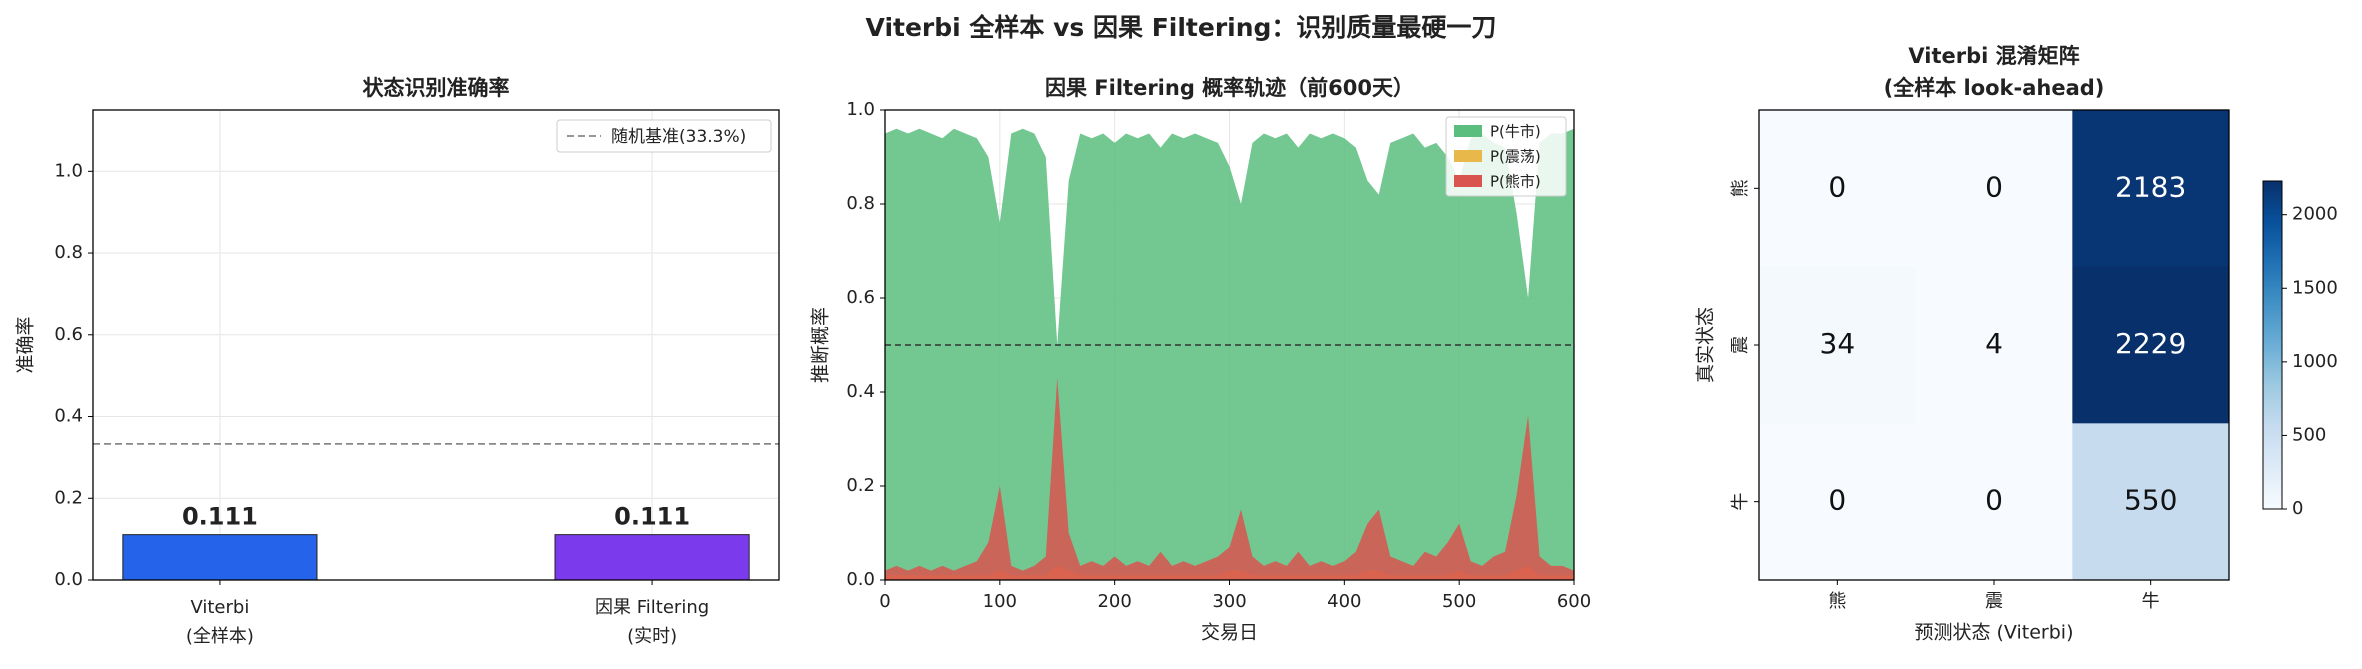 Image resolution: width=2362 pixels, height=669 pixels. I want to click on cell-label: 2183, so click(2150, 186).